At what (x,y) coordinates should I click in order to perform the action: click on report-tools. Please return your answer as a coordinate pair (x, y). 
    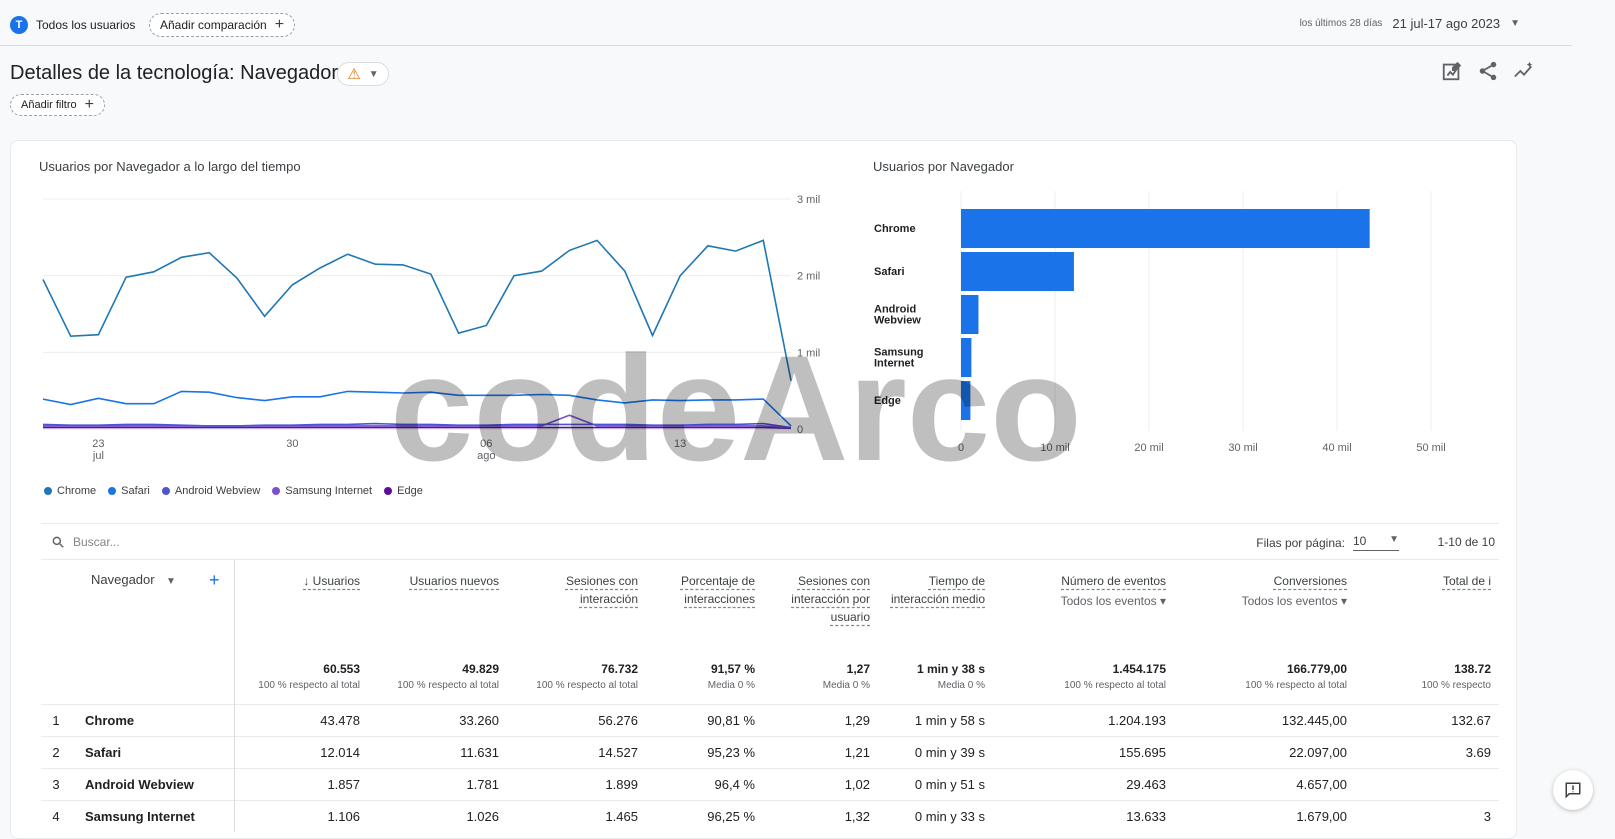
    Looking at the image, I should click on (1488, 71).